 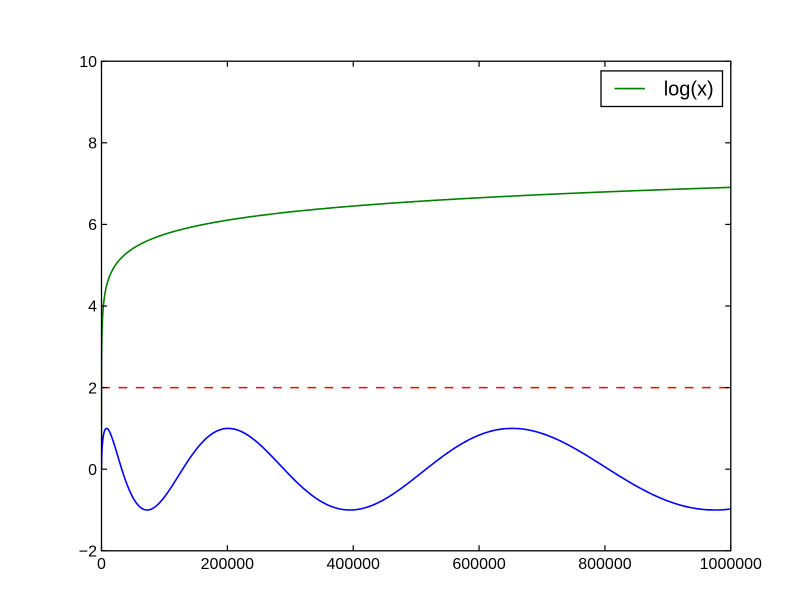 I want to click on svg-text: 4, so click(x=92, y=307).